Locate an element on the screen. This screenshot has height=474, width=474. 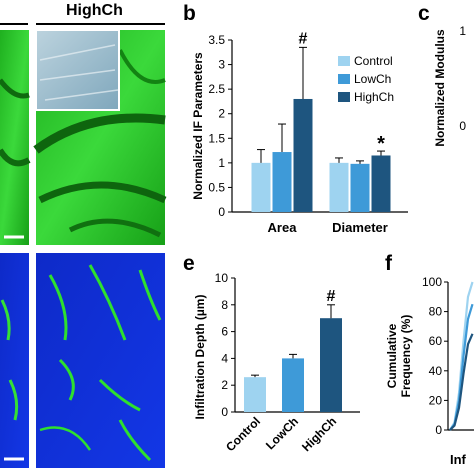
x-tick-label: LowCh is located at coordinates (282, 433).